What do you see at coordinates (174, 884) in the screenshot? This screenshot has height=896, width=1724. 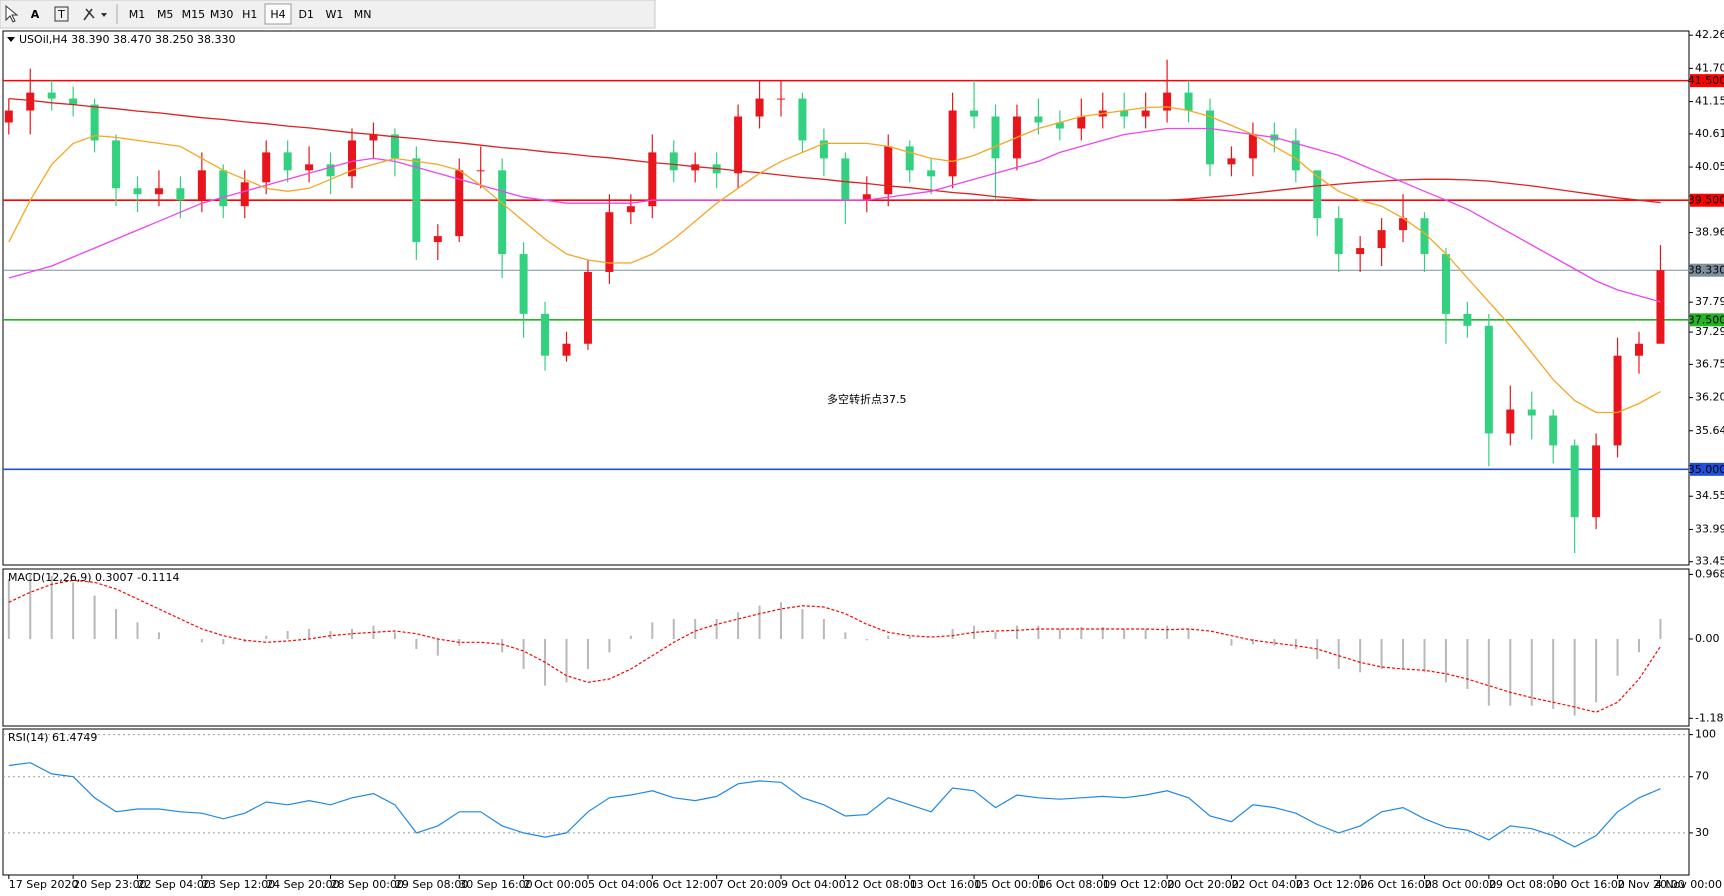 I see `x-tick-label: 22 Sep 04:00` at bounding box center [174, 884].